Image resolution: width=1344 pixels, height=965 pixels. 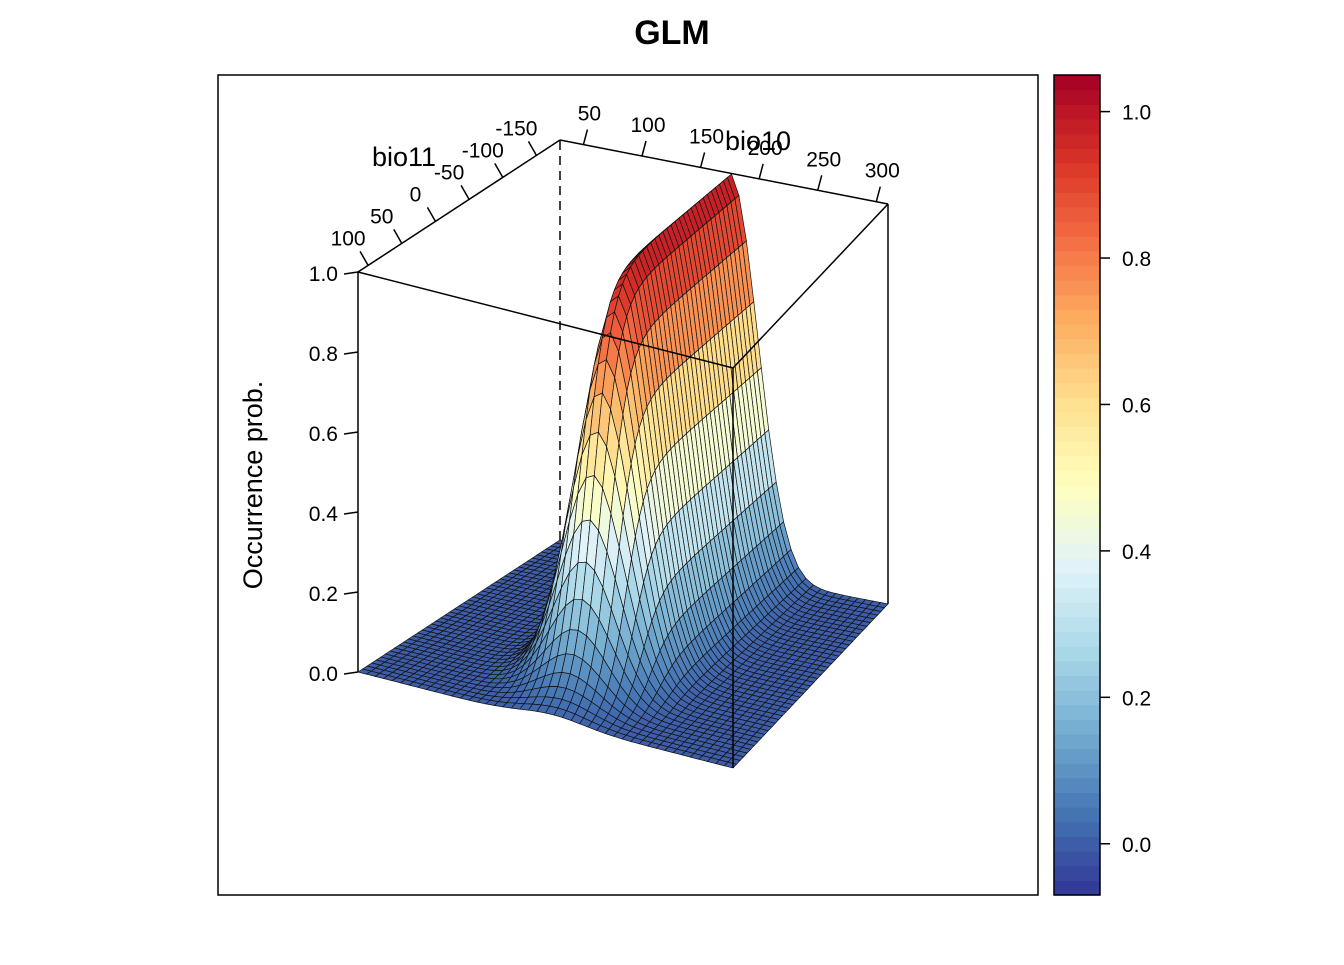 I want to click on z-tick-label: 1.0, so click(x=323, y=274).